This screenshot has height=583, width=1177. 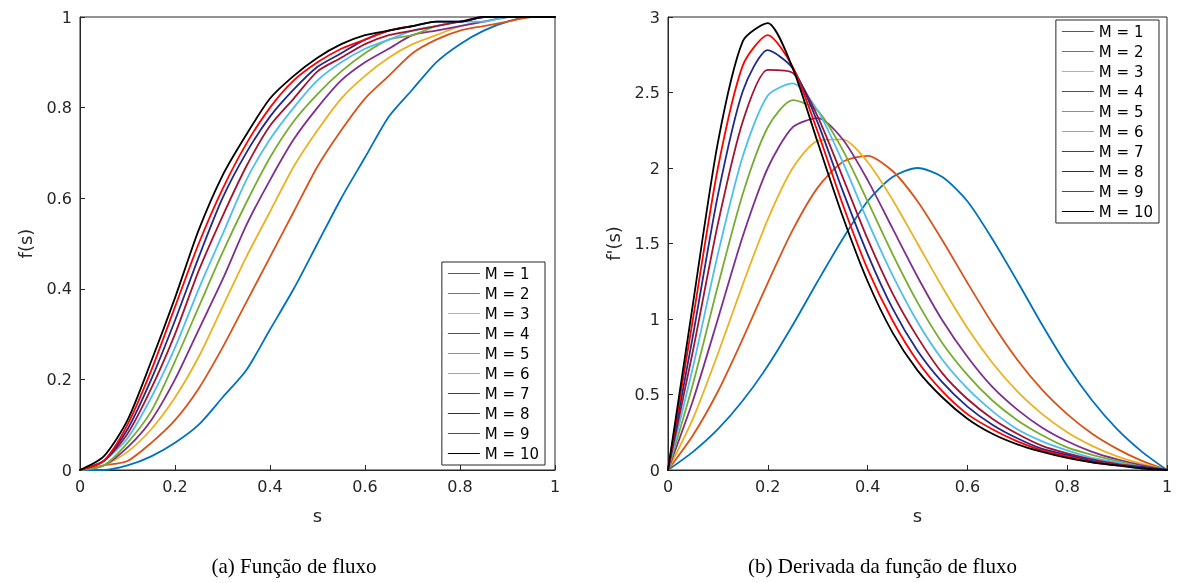 I want to click on y-tick-label: 0.8, so click(x=59, y=108).